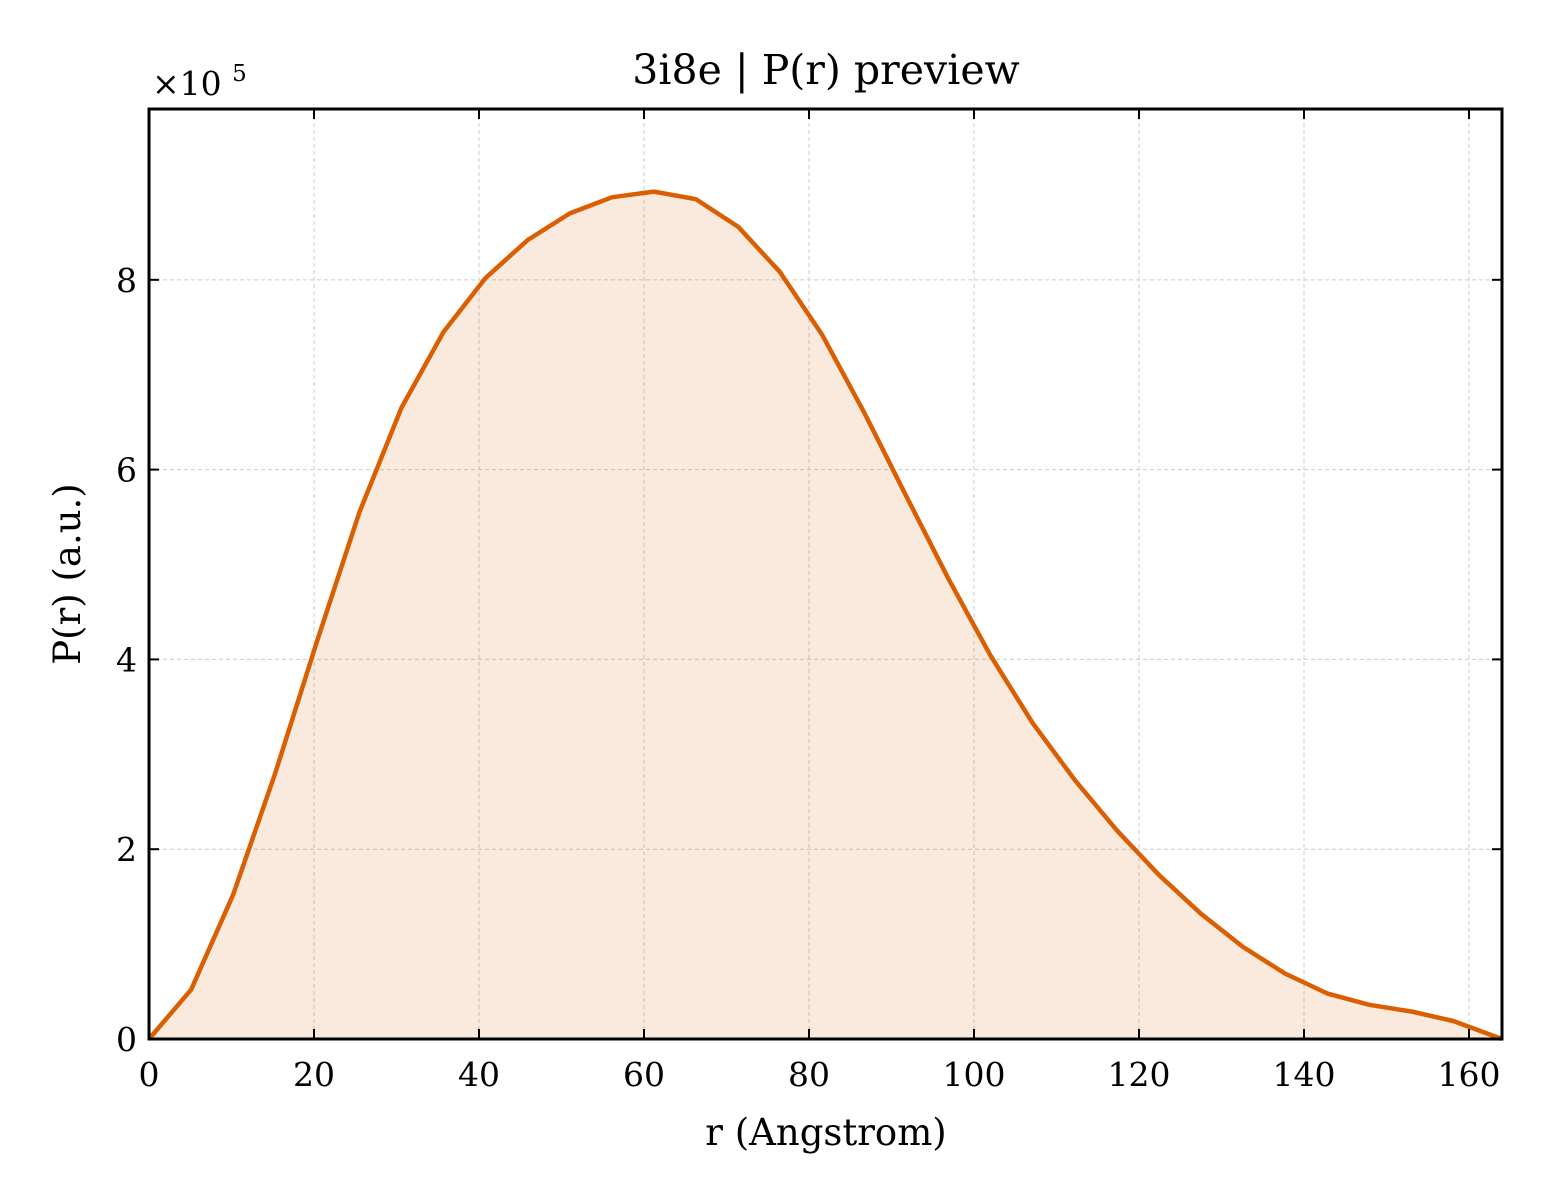 The width and height of the screenshot is (1560, 1200). Describe the element at coordinates (825, 70) in the screenshot. I see `chart-title: 3i8e | P(r) preview` at that location.